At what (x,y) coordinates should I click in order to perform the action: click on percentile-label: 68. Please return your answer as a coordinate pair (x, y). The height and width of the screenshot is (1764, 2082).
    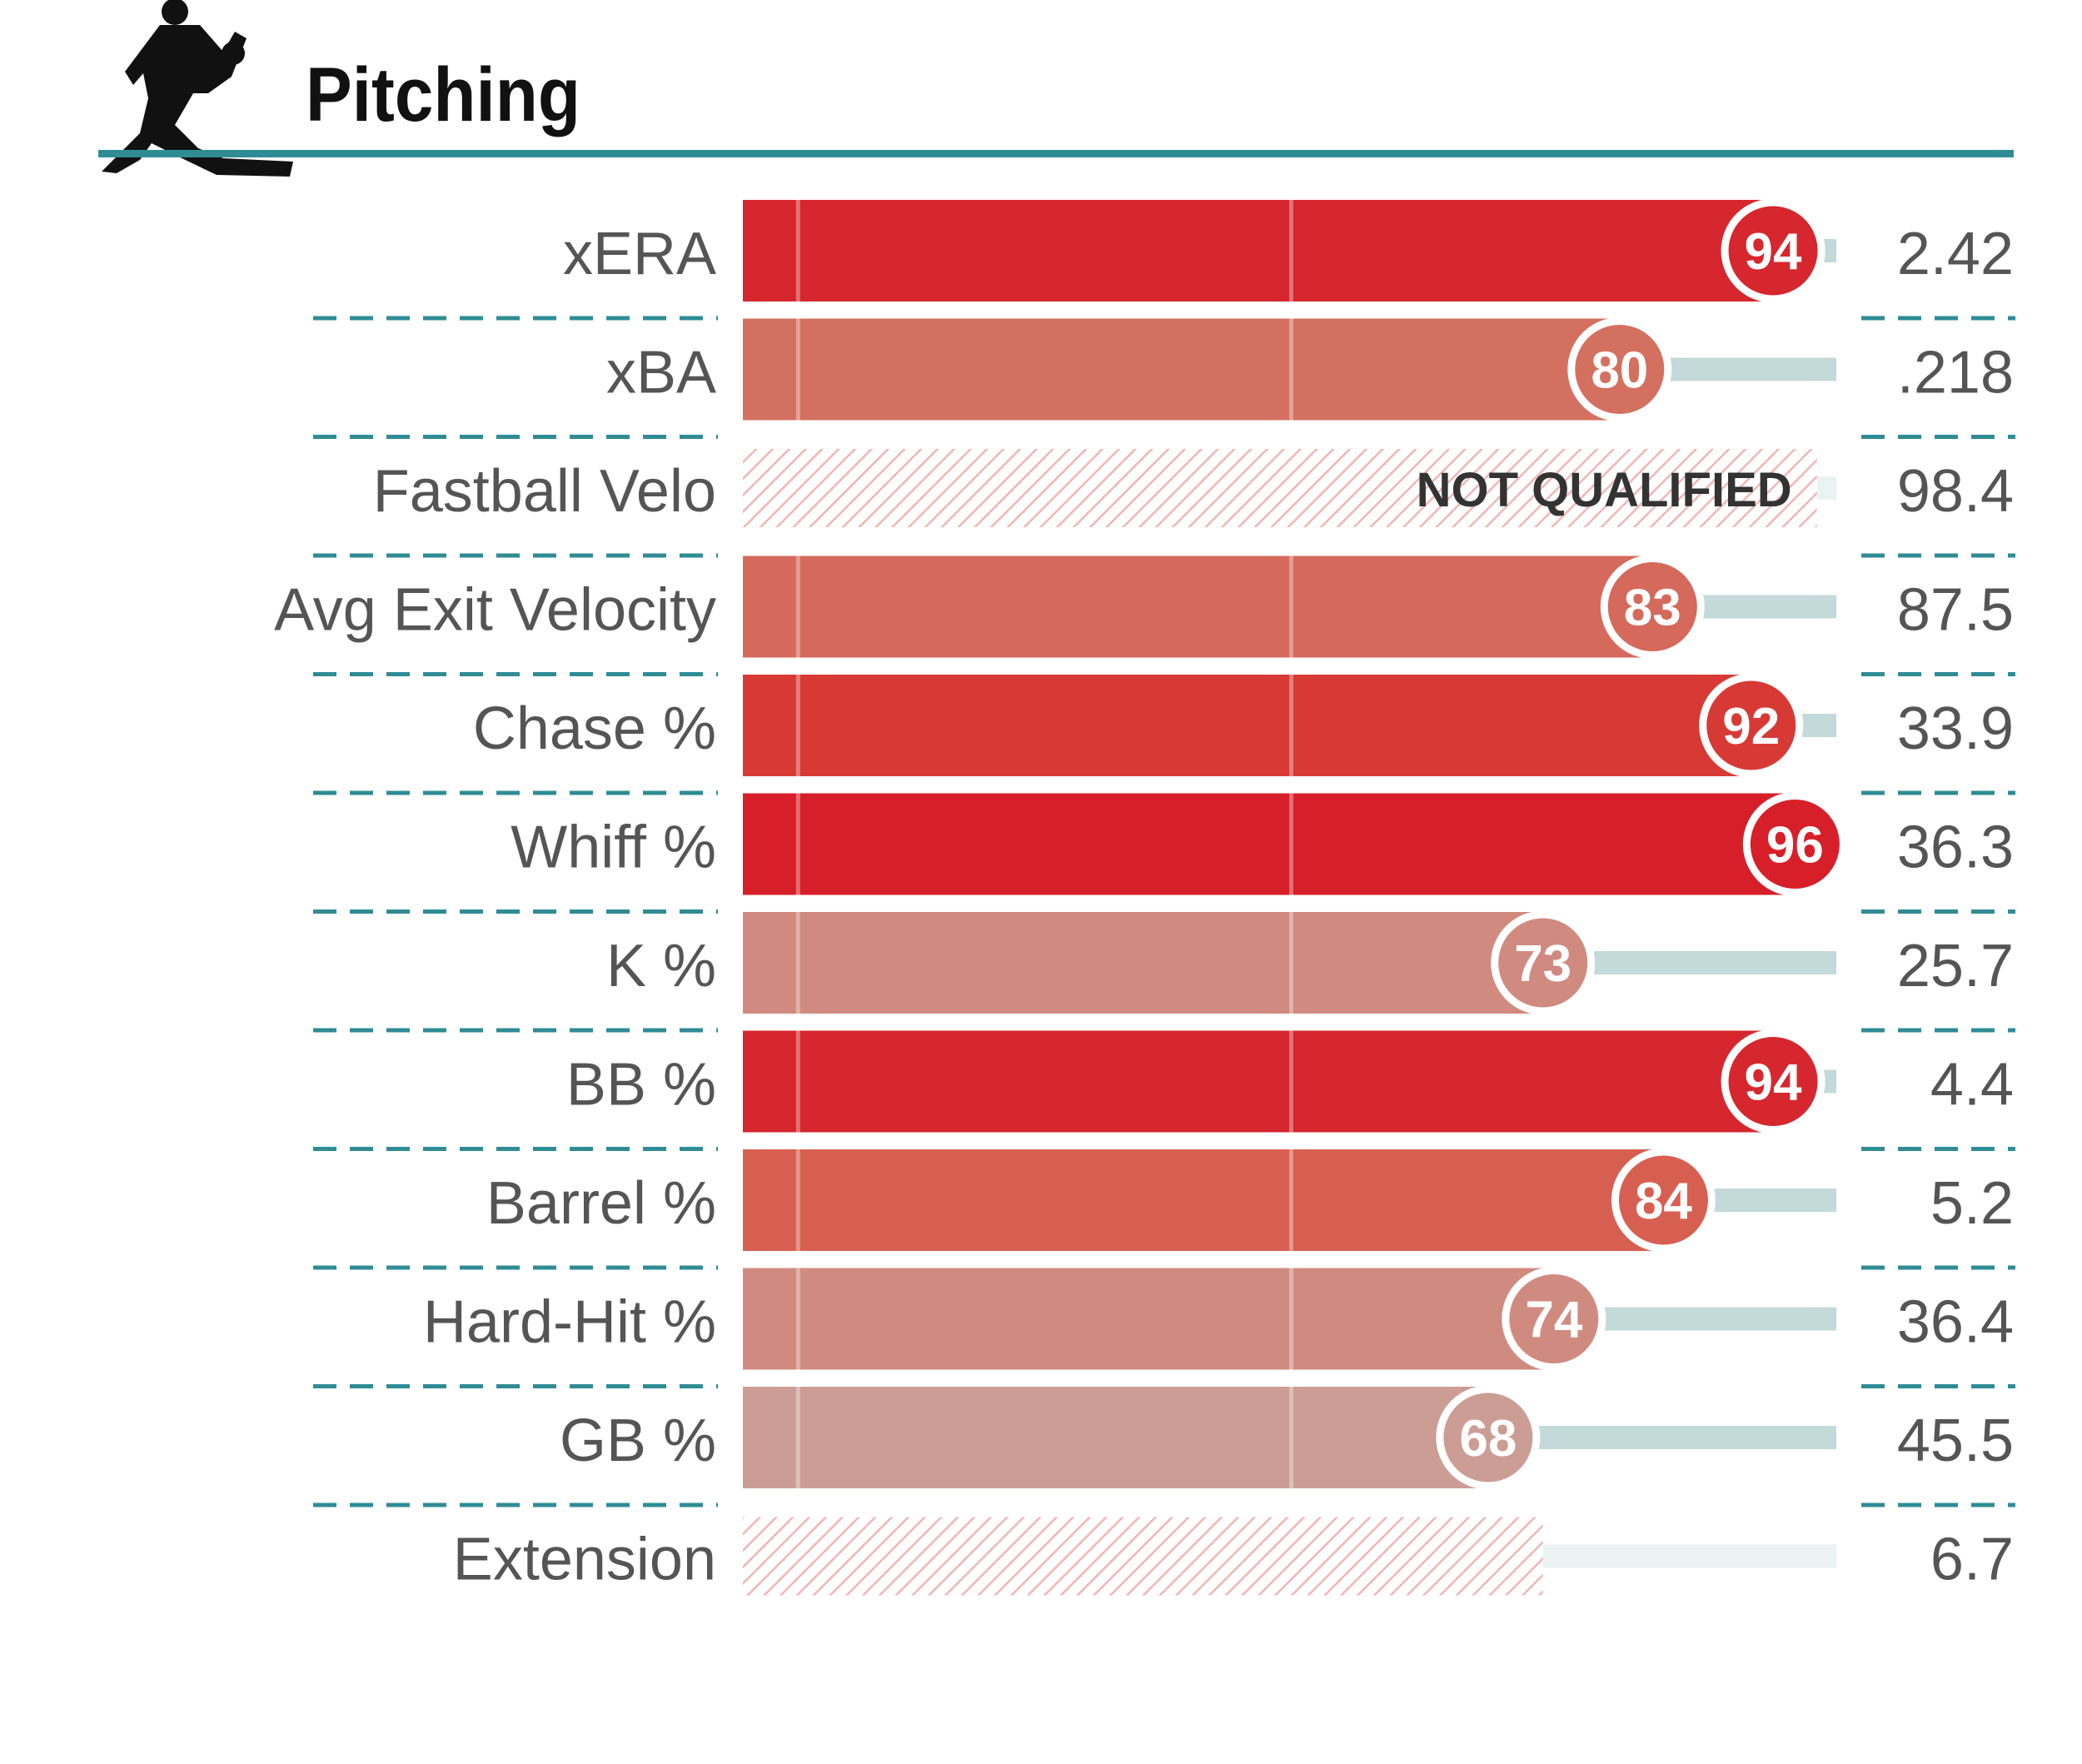
    Looking at the image, I should click on (1488, 1439).